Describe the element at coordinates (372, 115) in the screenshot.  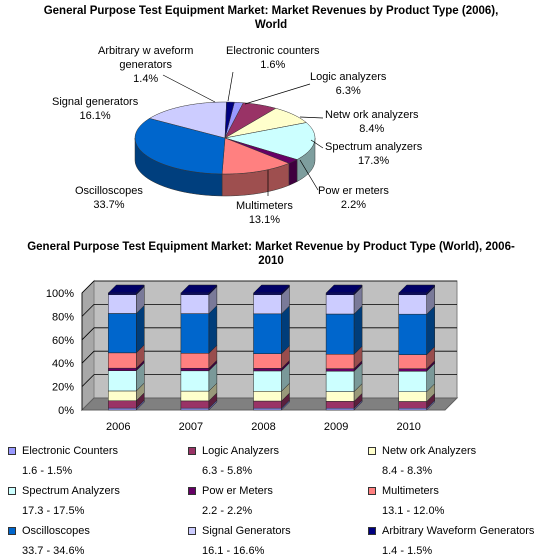
I see `pie-label-text: Netw ork analyzers` at that location.